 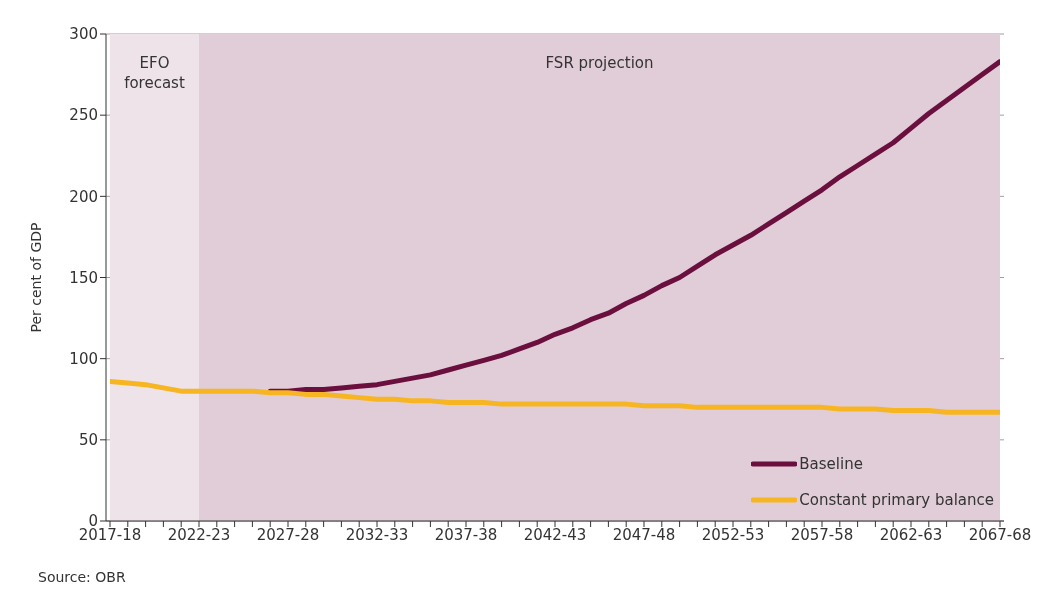 I want to click on legend-label: Baseline, so click(x=831, y=464).